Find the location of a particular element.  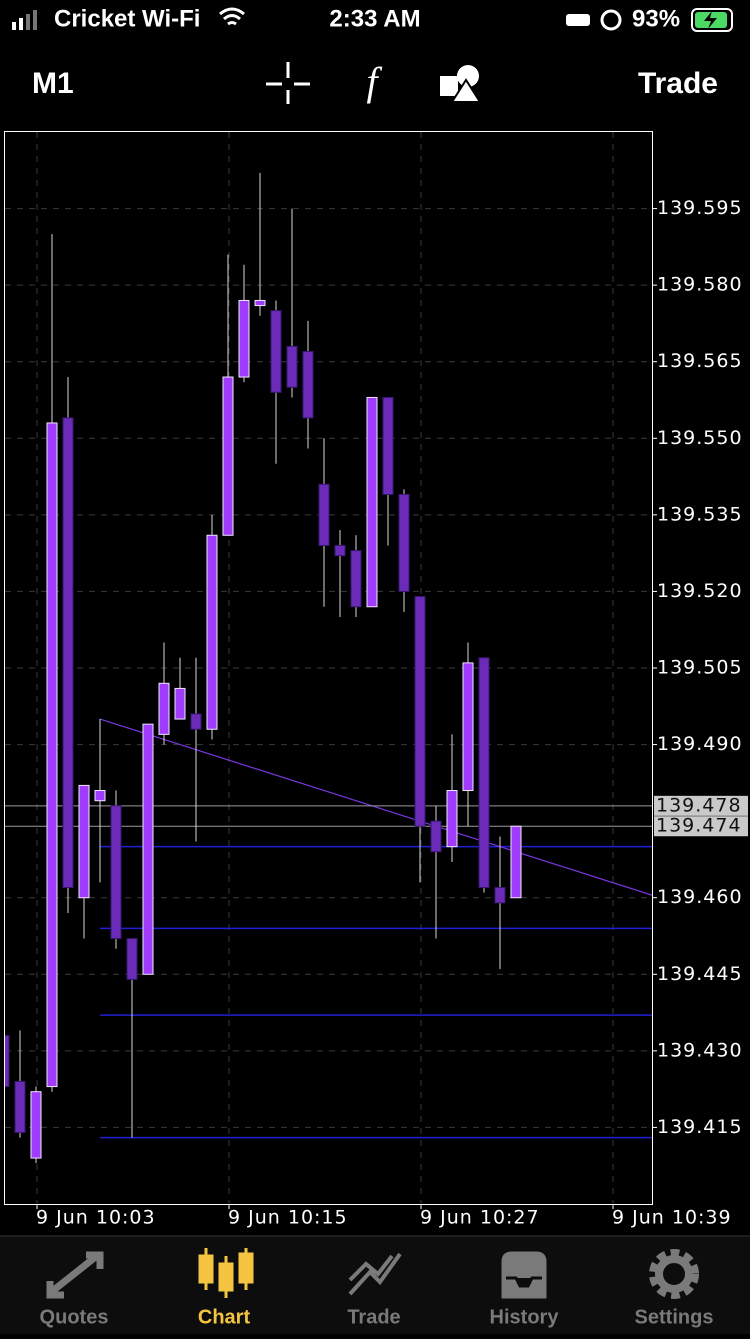

quotes-icon is located at coordinates (75, 1275).